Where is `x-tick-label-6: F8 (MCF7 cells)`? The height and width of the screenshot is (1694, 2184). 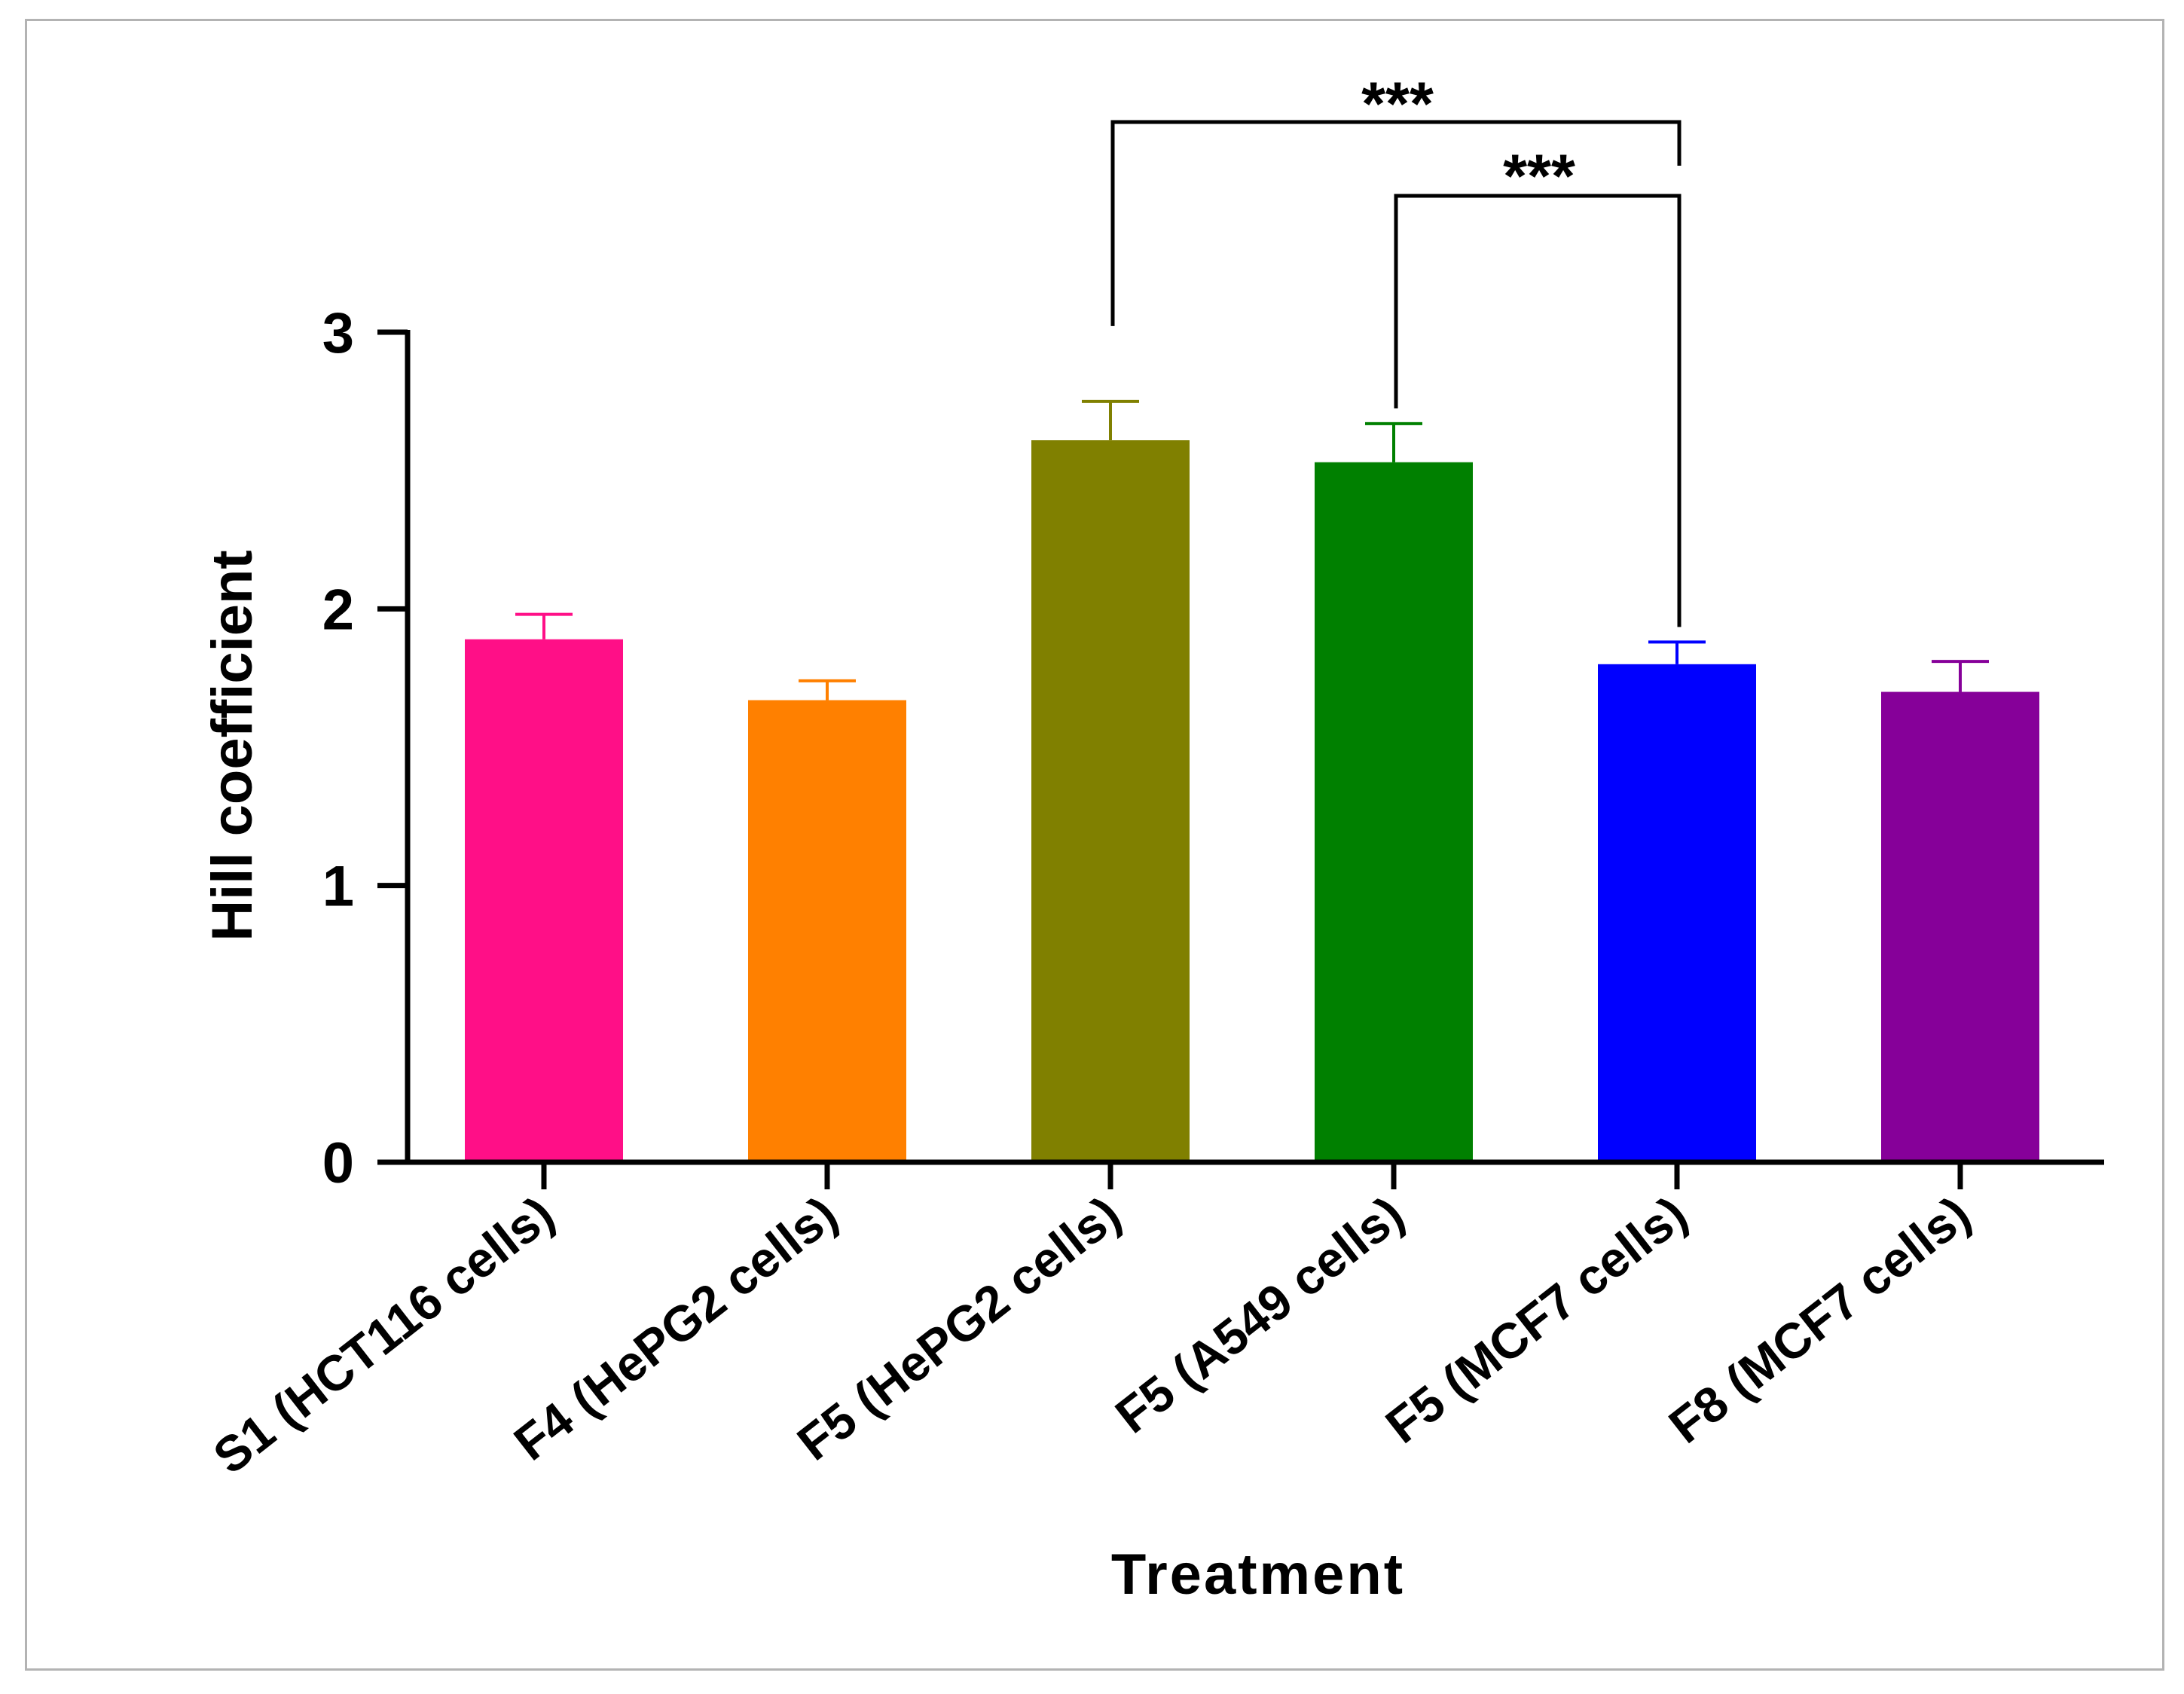
x-tick-label-6: F8 (MCF7 cells) is located at coordinates (1820, 1320).